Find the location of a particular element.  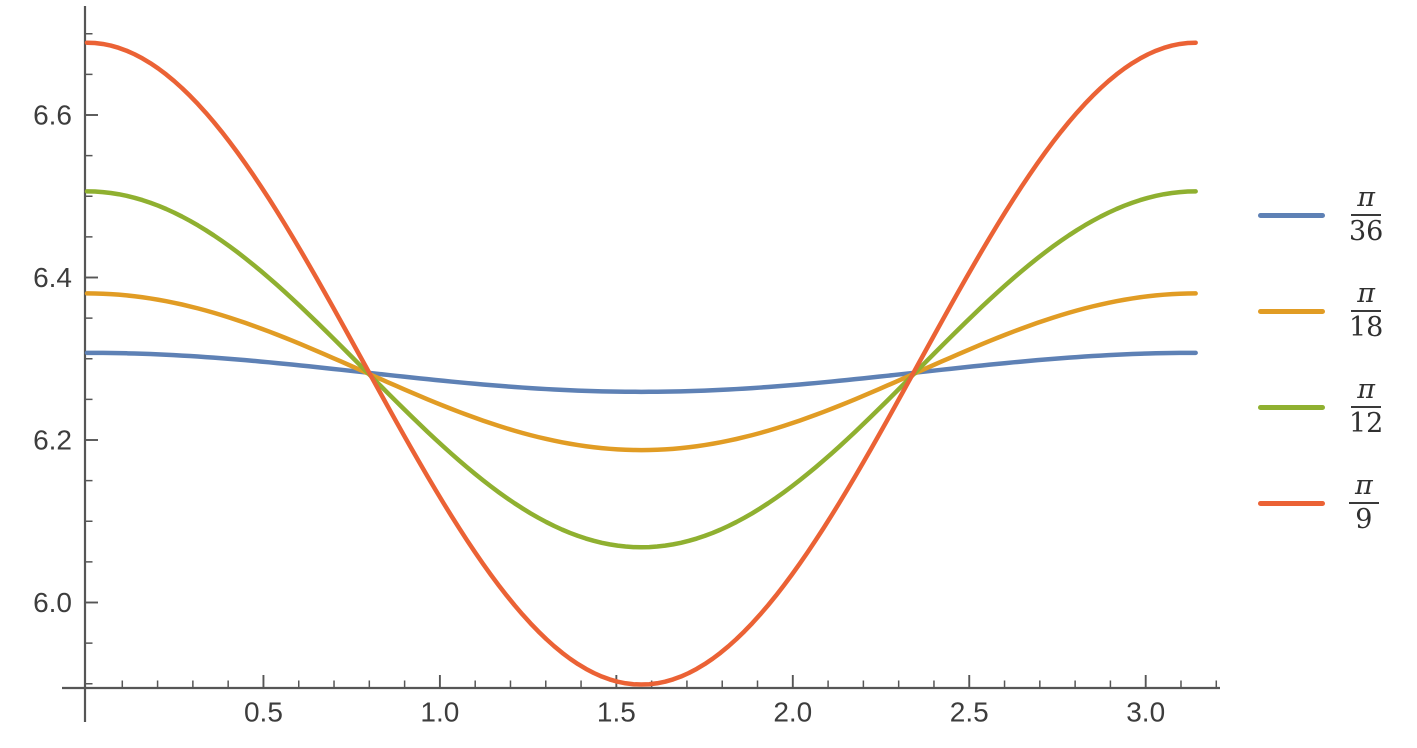

x-tick-label: 0.5 is located at coordinates (263, 712).